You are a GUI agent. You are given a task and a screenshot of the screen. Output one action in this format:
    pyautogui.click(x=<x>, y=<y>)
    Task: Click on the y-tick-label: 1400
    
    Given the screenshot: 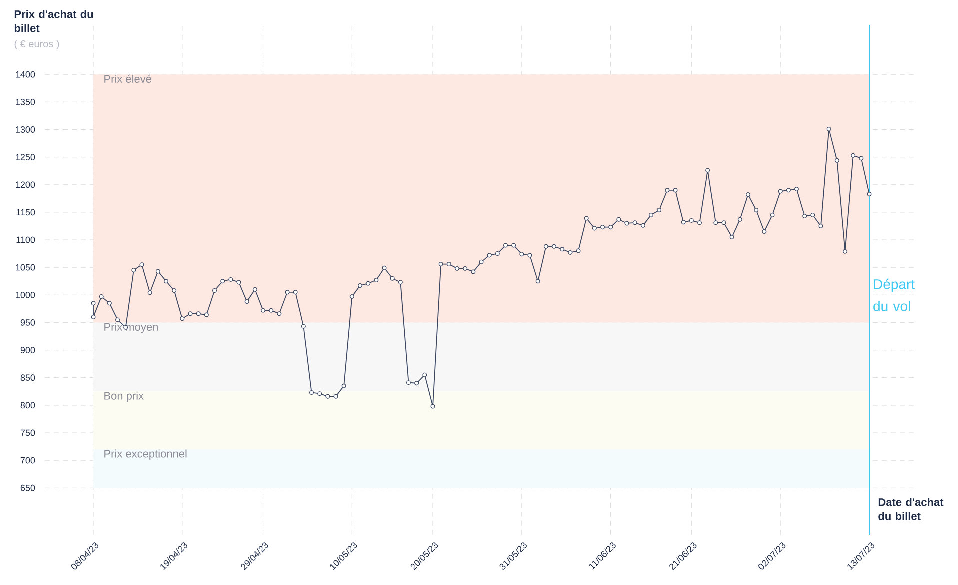 What is the action you would take?
    pyautogui.click(x=26, y=74)
    